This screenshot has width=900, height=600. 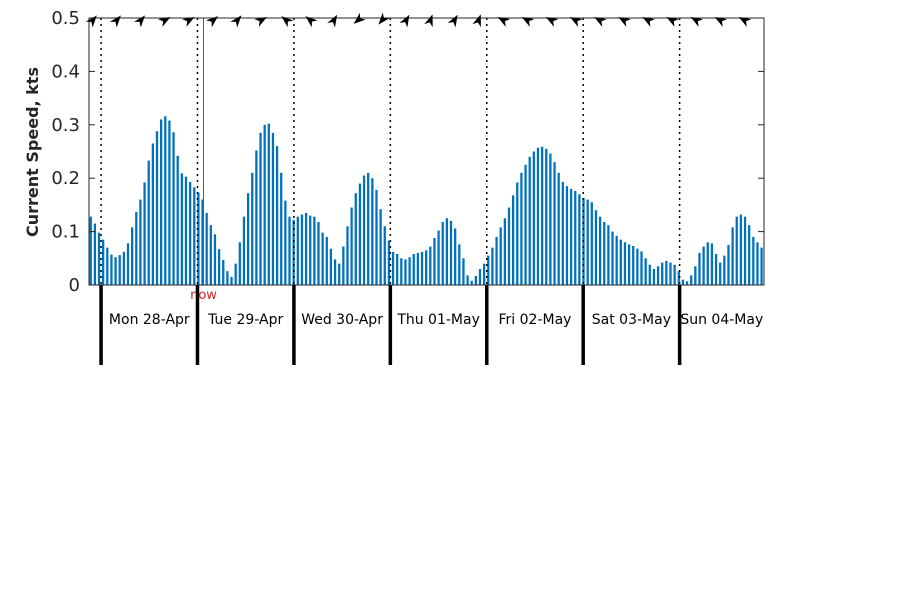 I want to click on day-label: Tue 29-Apr, so click(x=245, y=320).